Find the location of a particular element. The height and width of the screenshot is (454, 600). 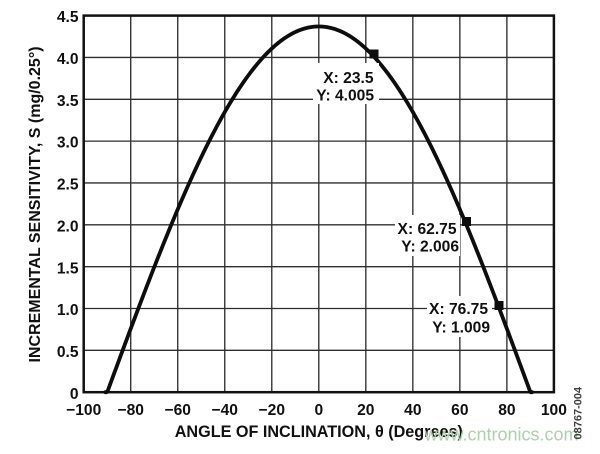

svg-text: 1.0 is located at coordinates (68, 310).